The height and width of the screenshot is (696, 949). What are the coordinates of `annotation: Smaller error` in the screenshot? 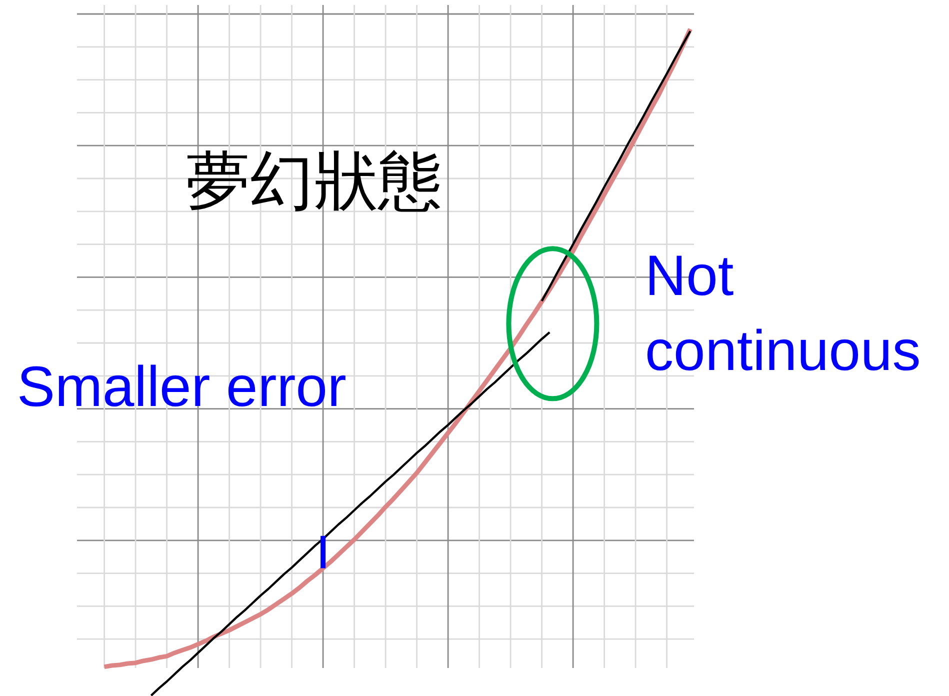 It's located at (181, 387).